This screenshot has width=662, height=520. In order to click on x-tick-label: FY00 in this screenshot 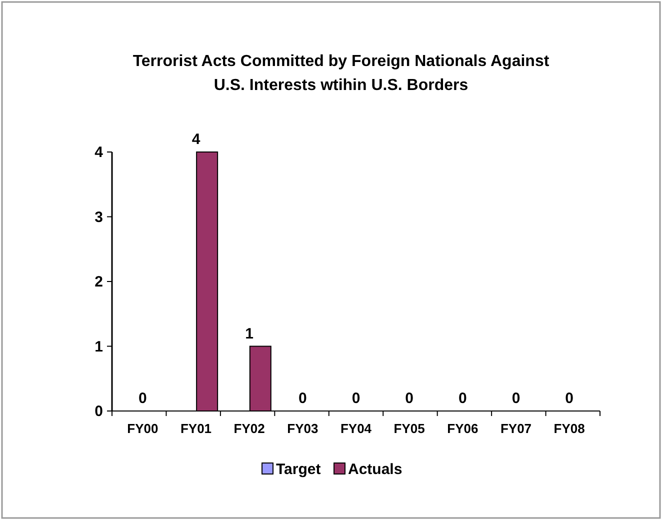, I will do `click(142, 428)`.